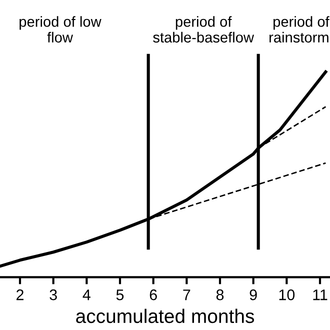  Describe the element at coordinates (320, 295) in the screenshot. I see `x-tick-label: 11` at that location.